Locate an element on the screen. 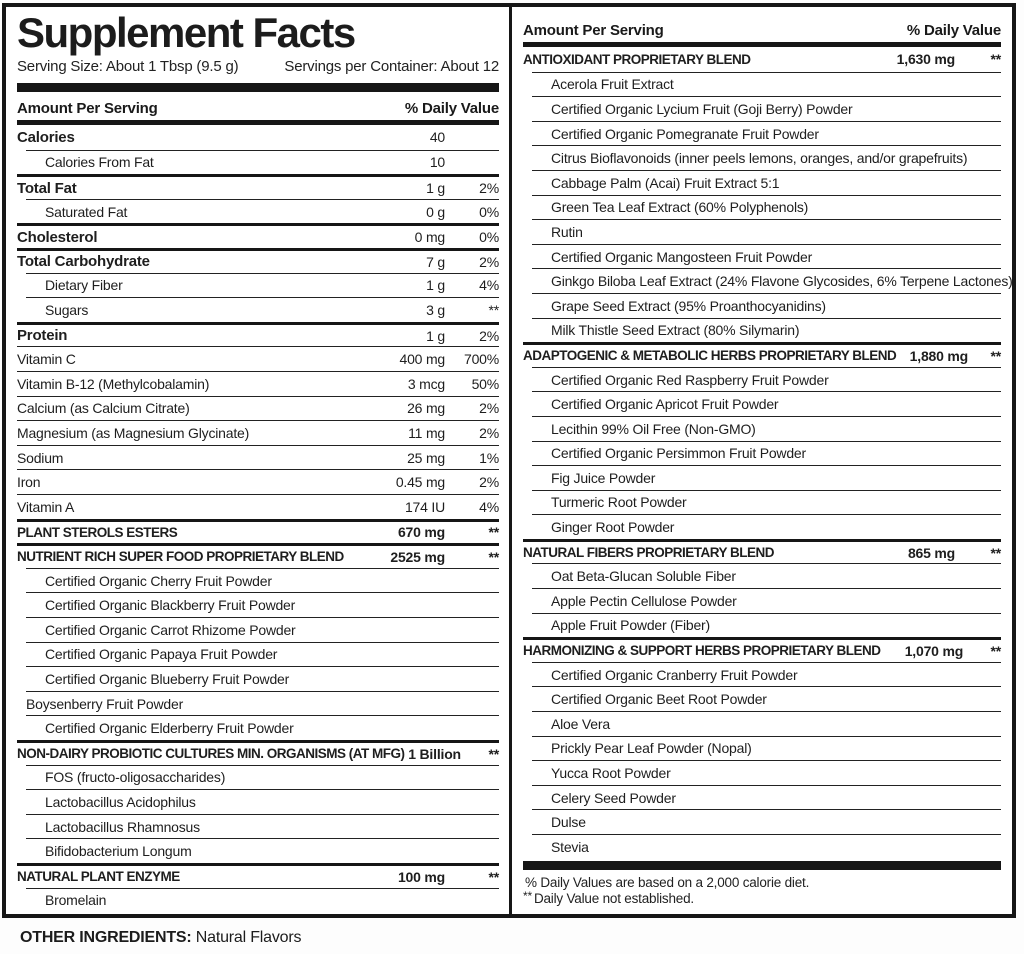 This screenshot has width=1024, height=954. ingredient-row: Bromelain is located at coordinates (262, 900).